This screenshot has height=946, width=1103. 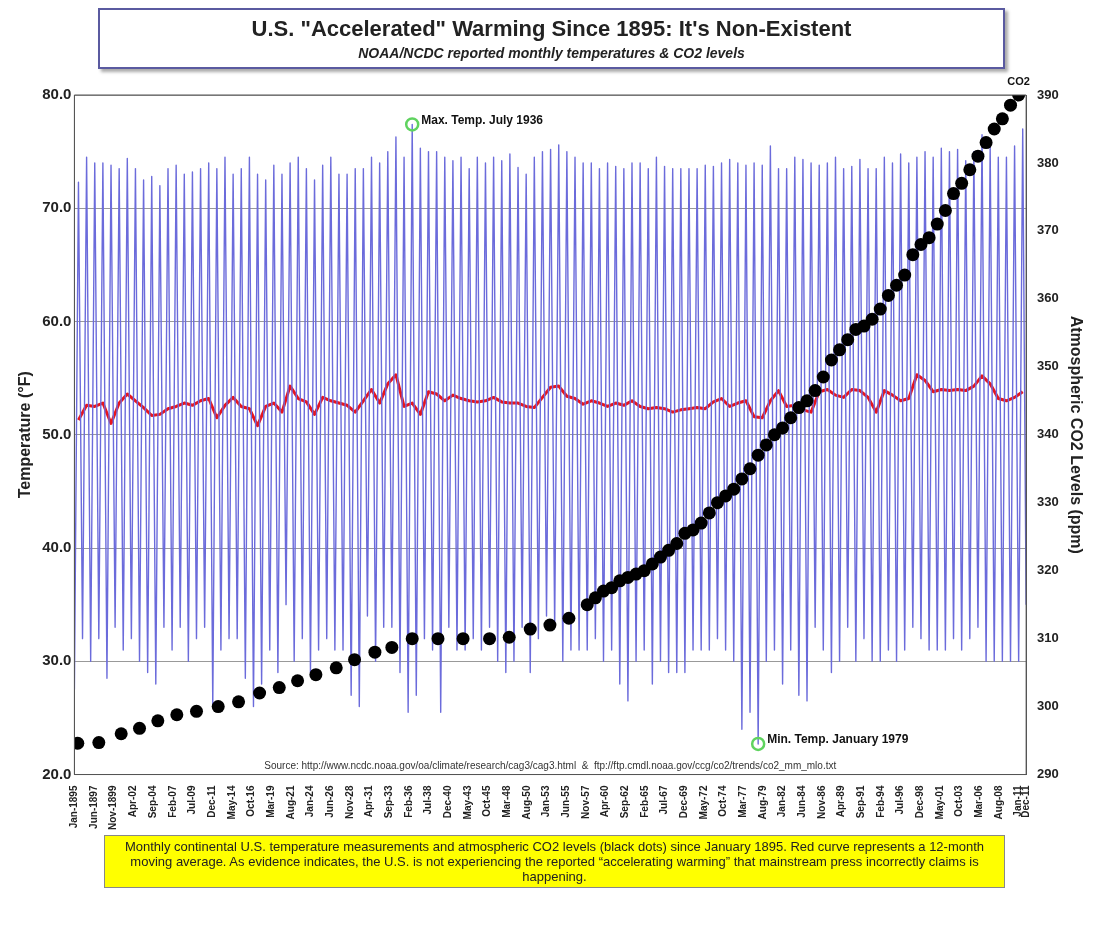 What do you see at coordinates (369, 801) in the screenshot?
I see `x-tick-label: Apr-31` at bounding box center [369, 801].